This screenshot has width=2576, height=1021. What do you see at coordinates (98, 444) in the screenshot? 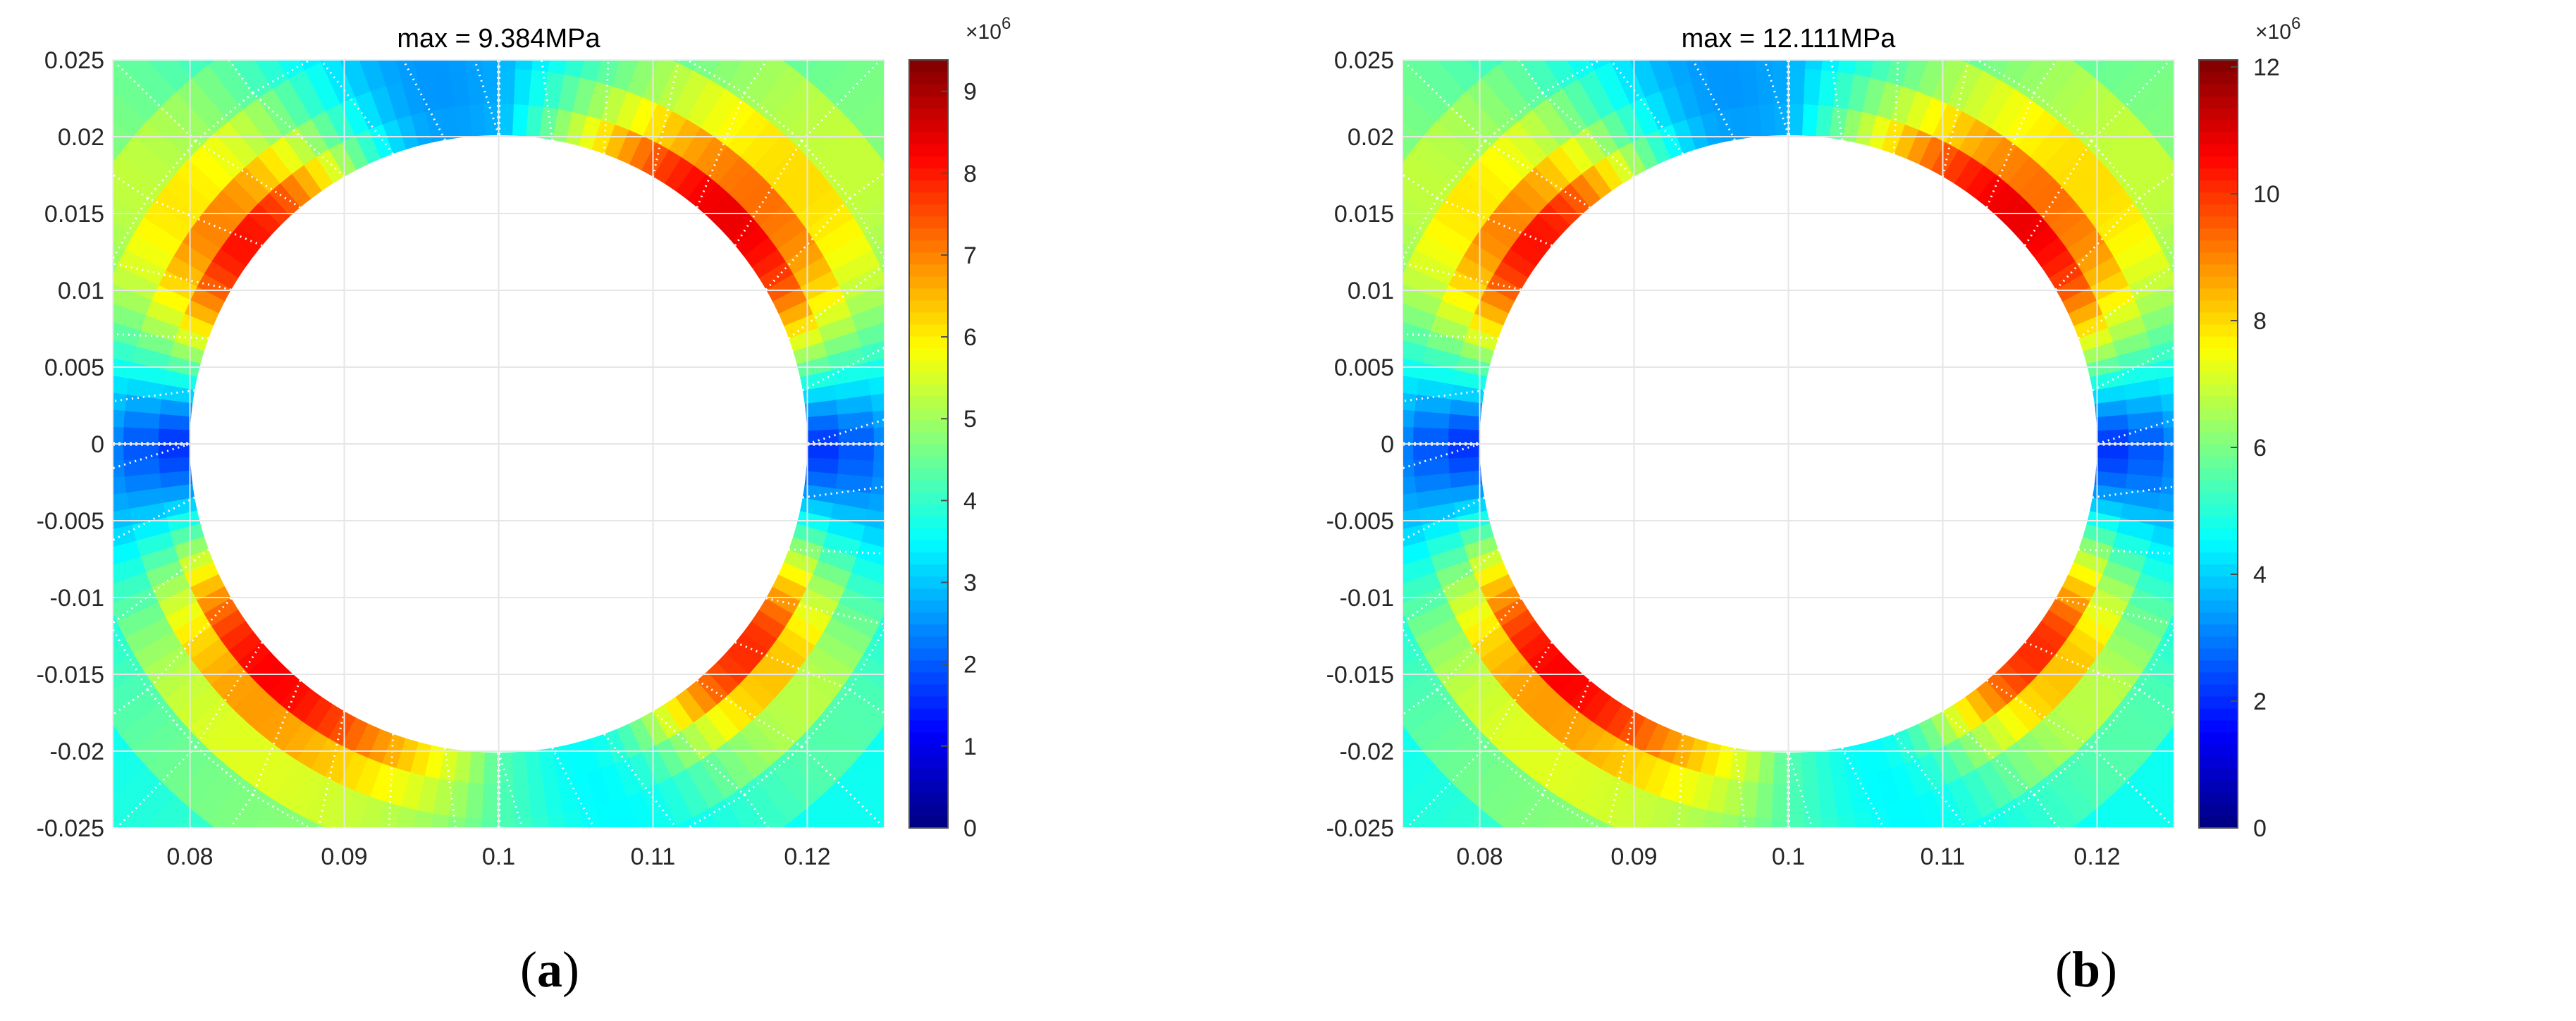
I see `y-tick-label: 0` at bounding box center [98, 444].